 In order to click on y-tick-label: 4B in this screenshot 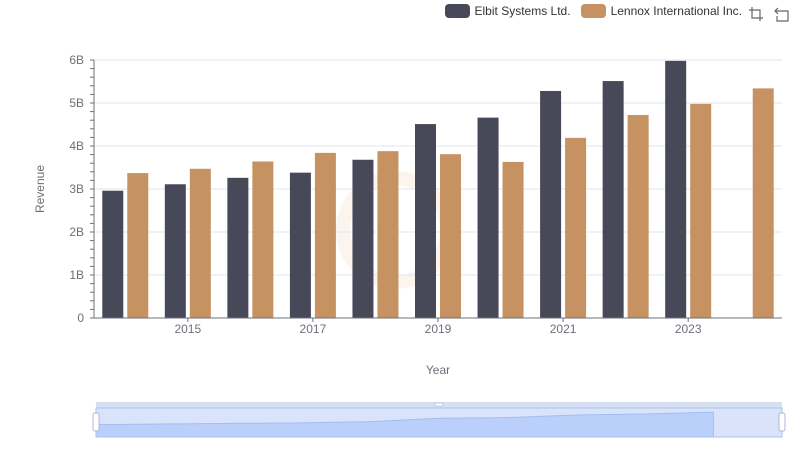, I will do `click(76, 146)`.